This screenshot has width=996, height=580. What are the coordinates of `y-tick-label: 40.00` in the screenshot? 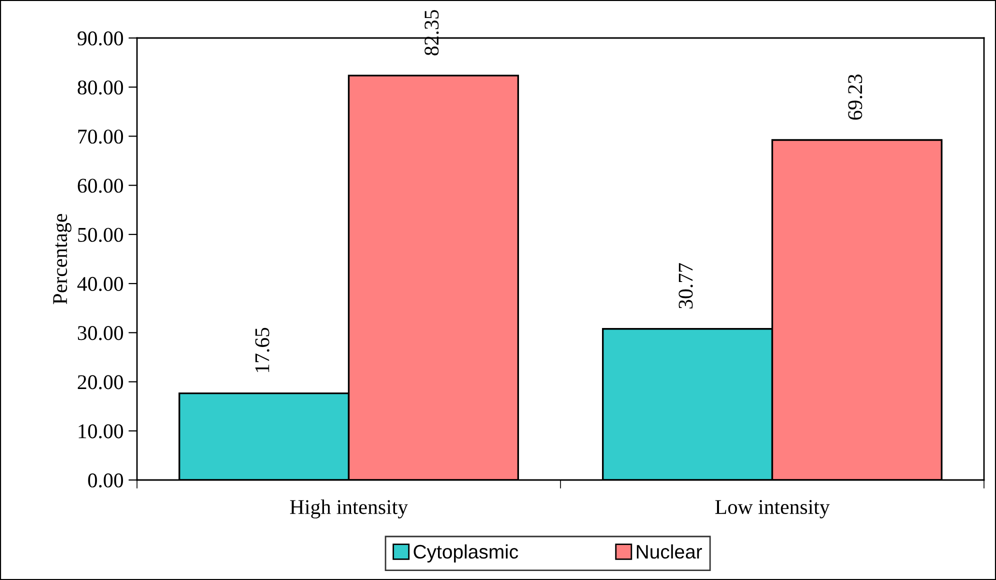 It's located at (100, 284).